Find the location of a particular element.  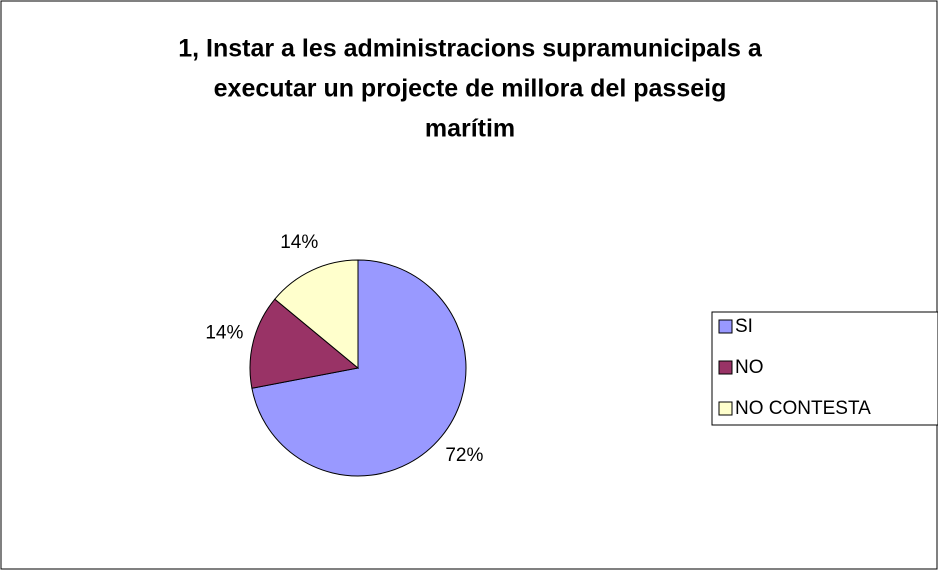

legend-label: SI is located at coordinates (744, 326).